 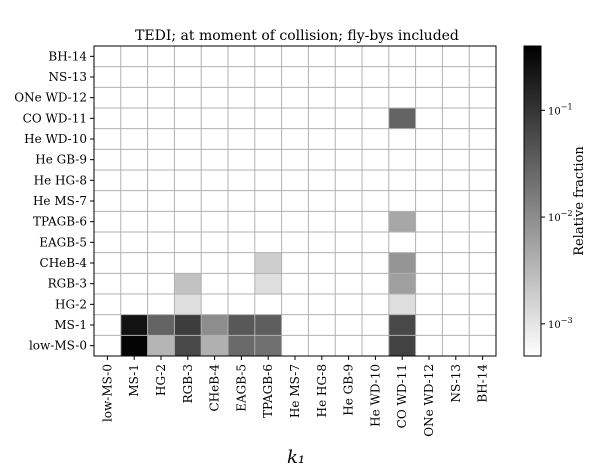 I want to click on y-tick-label: HG-2, so click(x=71, y=304).